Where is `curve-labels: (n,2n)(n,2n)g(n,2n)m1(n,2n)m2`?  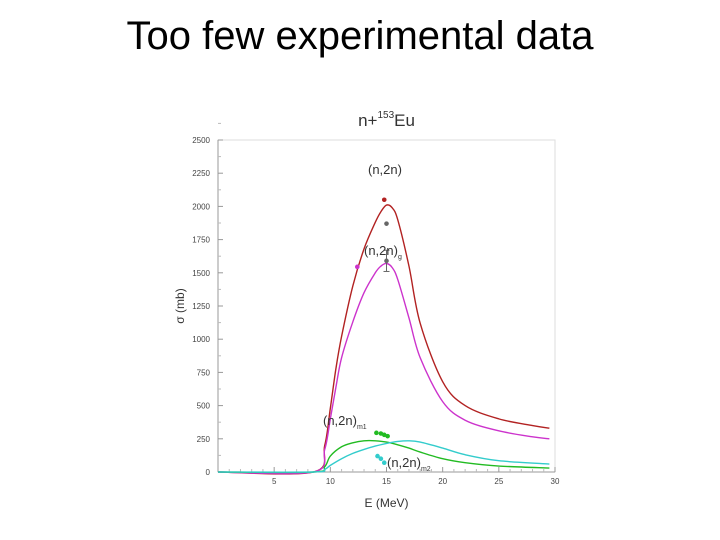 curve-labels: (n,2n)(n,2n)g(n,2n)m1(n,2n)m2 is located at coordinates (377, 317).